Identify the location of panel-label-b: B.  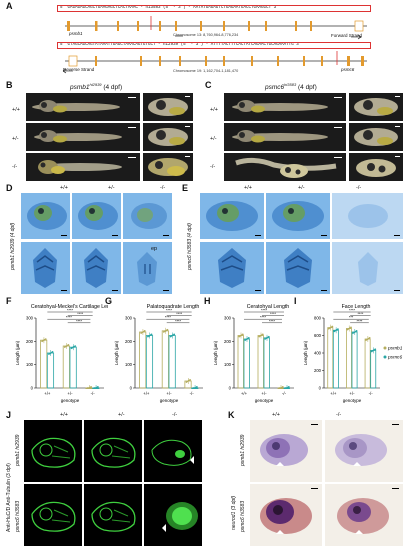
(9, 85).